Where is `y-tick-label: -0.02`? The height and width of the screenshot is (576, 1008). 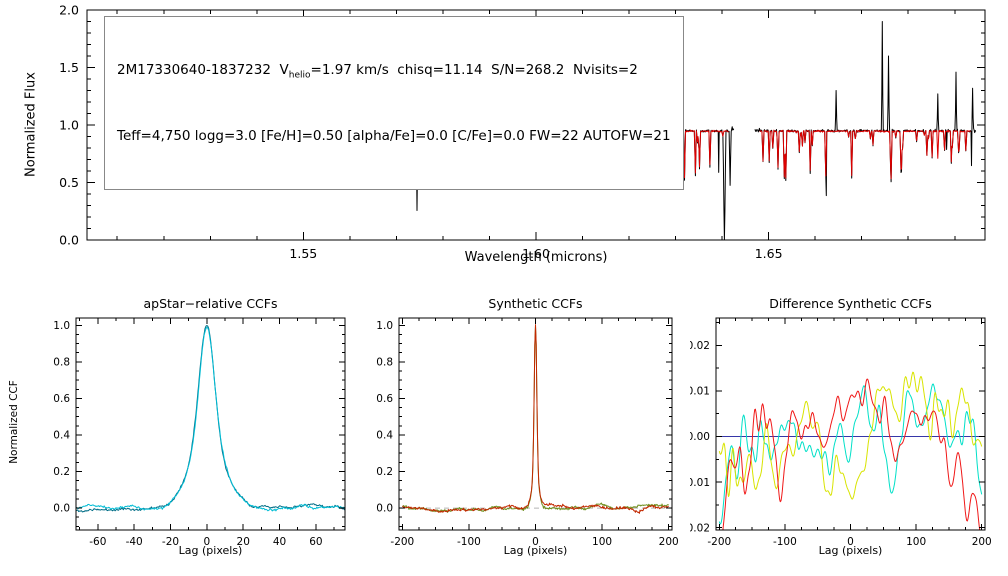 y-tick-label: -0.02 is located at coordinates (700, 528).